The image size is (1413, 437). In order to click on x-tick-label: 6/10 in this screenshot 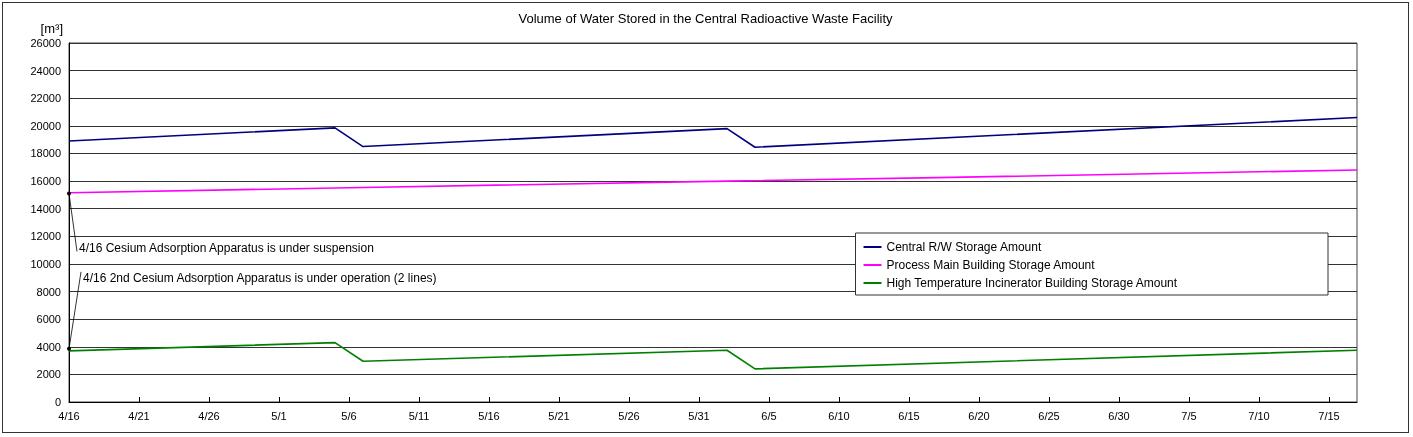, I will do `click(839, 415)`.